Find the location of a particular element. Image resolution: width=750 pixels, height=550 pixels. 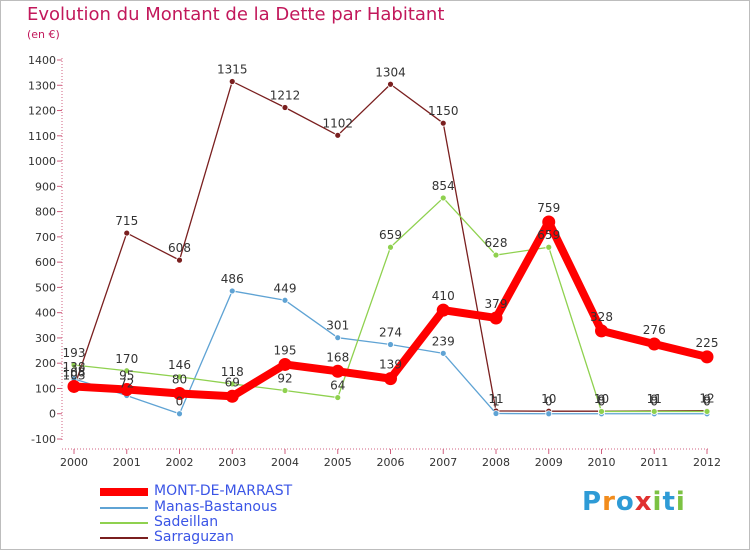

proxiti-logo: Proxiti is located at coordinates (634, 502).